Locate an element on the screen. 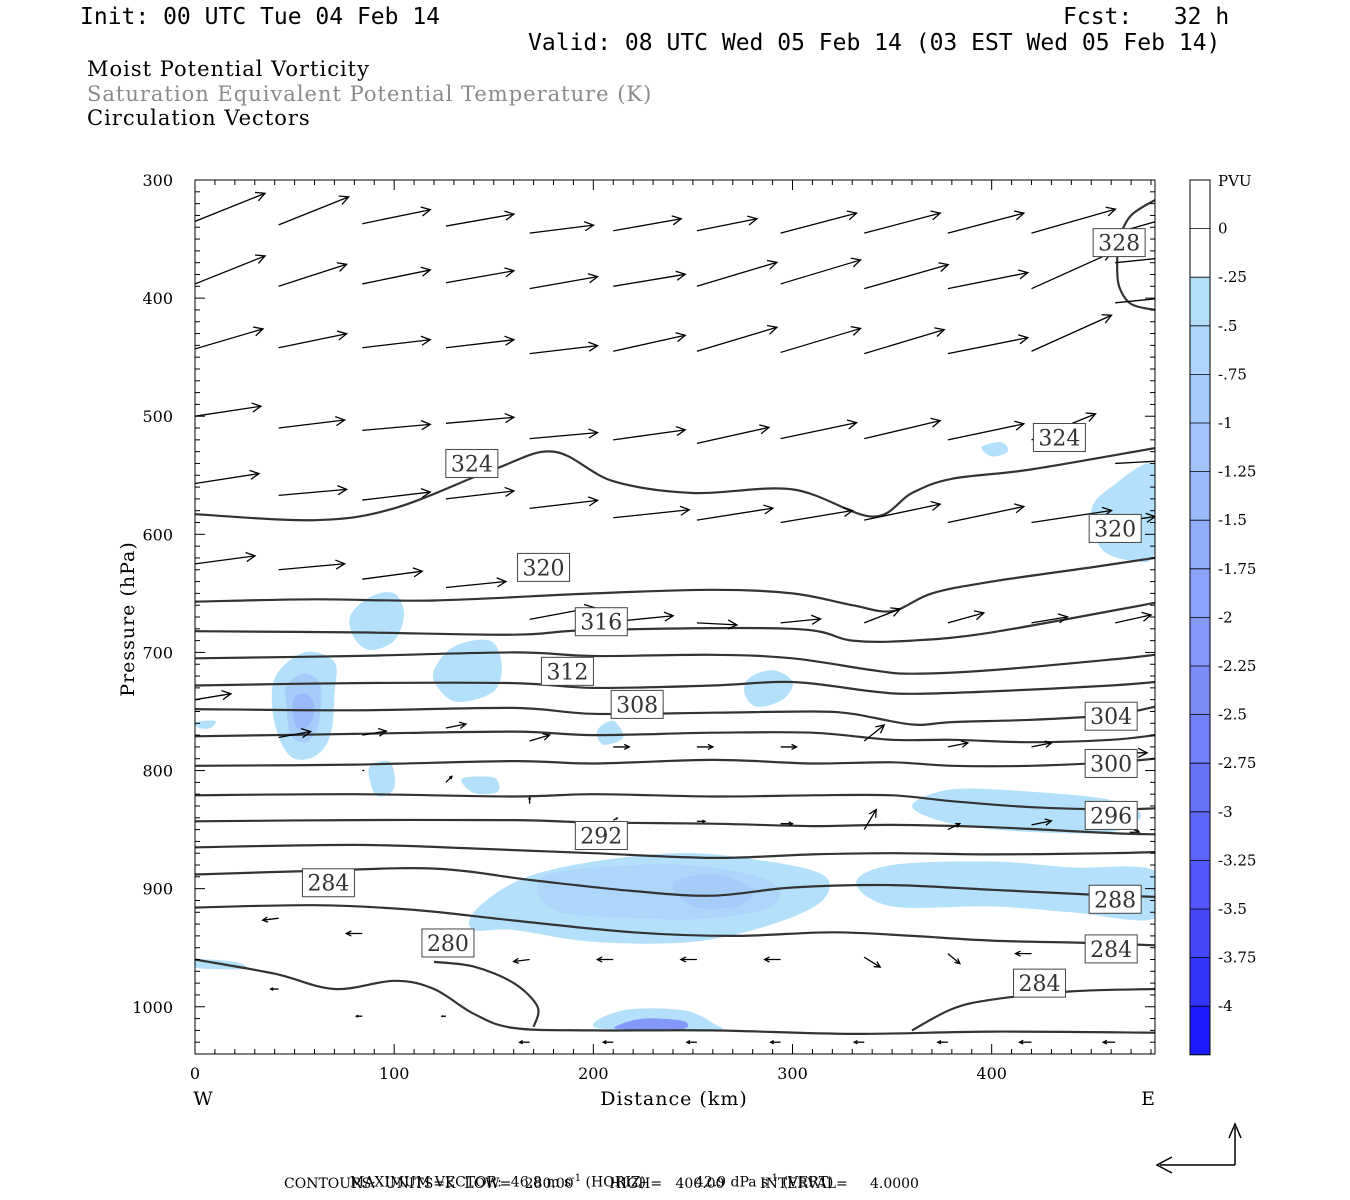  x-tick-label: 300 is located at coordinates (792, 1073).